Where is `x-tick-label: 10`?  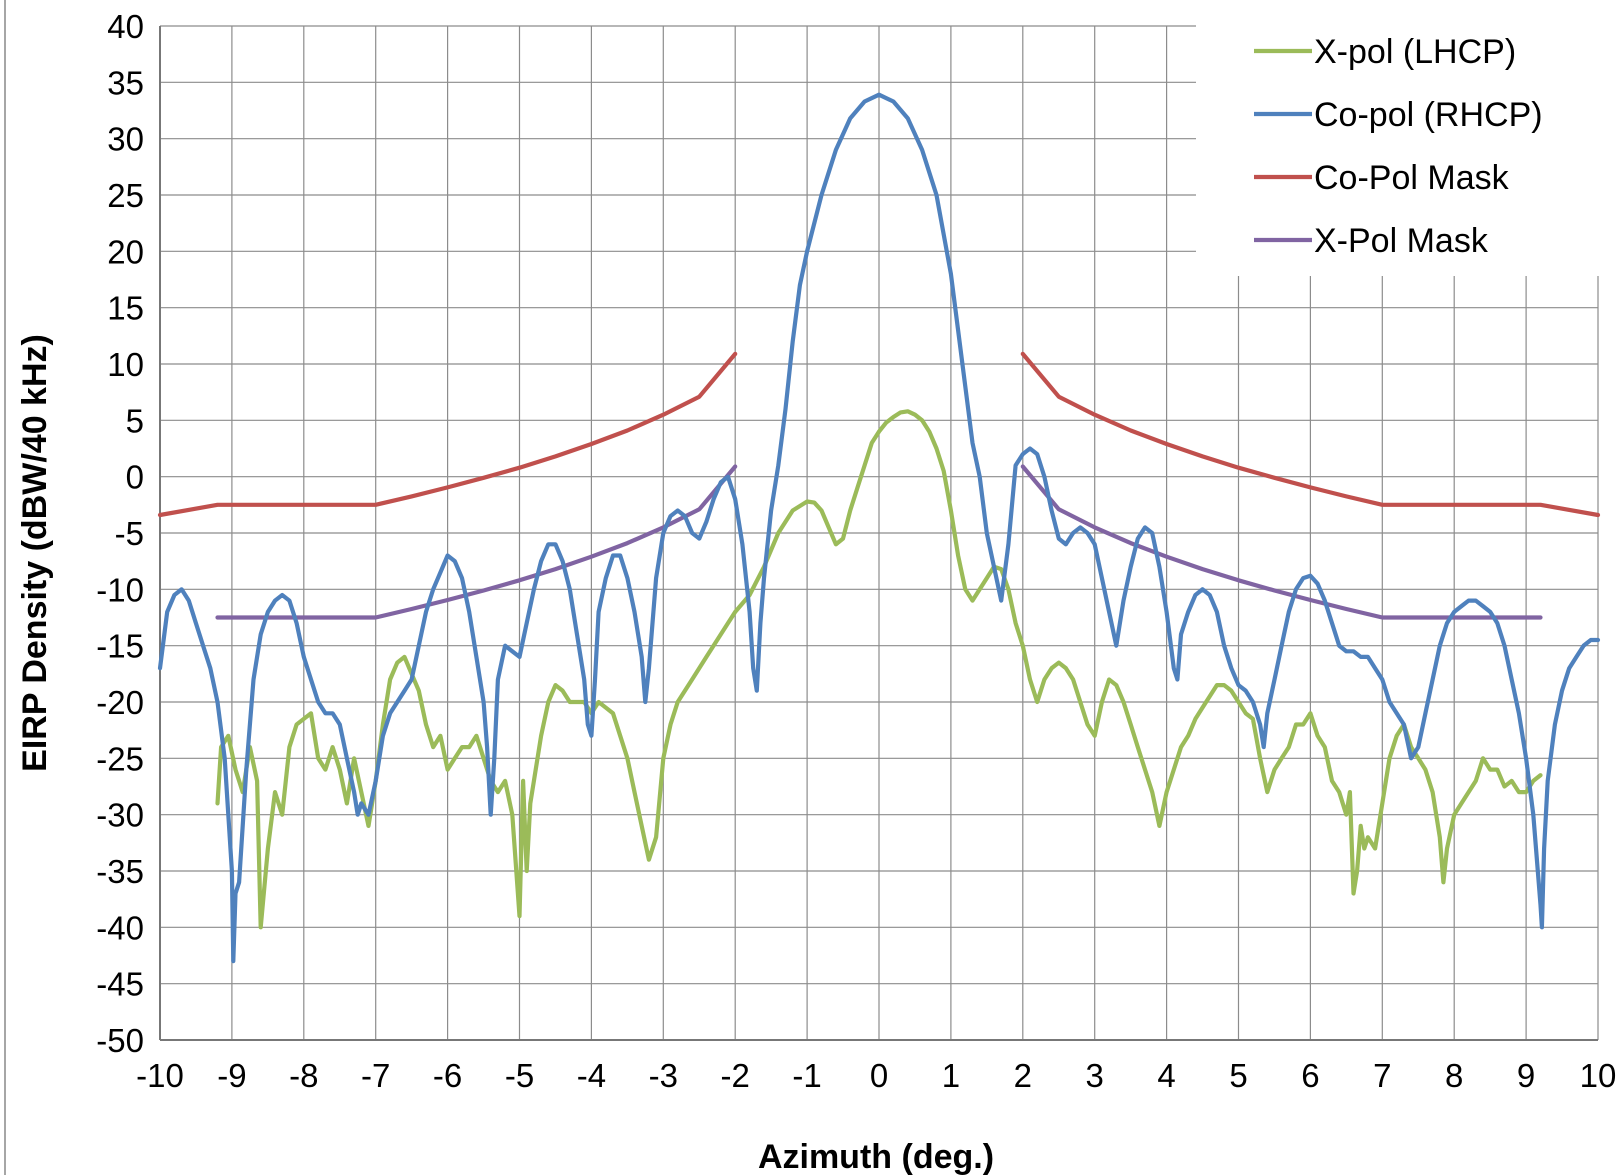 x-tick-label: 10 is located at coordinates (1598, 1075).